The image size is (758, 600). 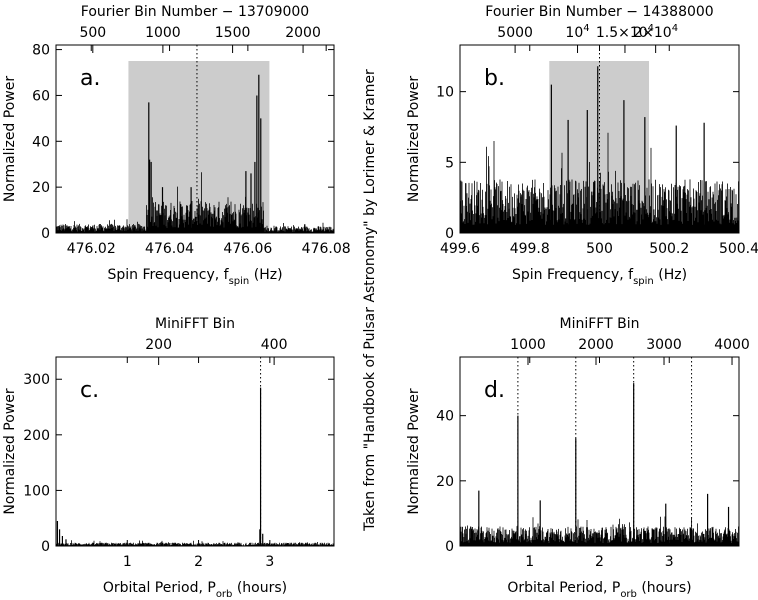 I want to click on tick-label-mantissa: 1.5×10, so click(x=622, y=33).